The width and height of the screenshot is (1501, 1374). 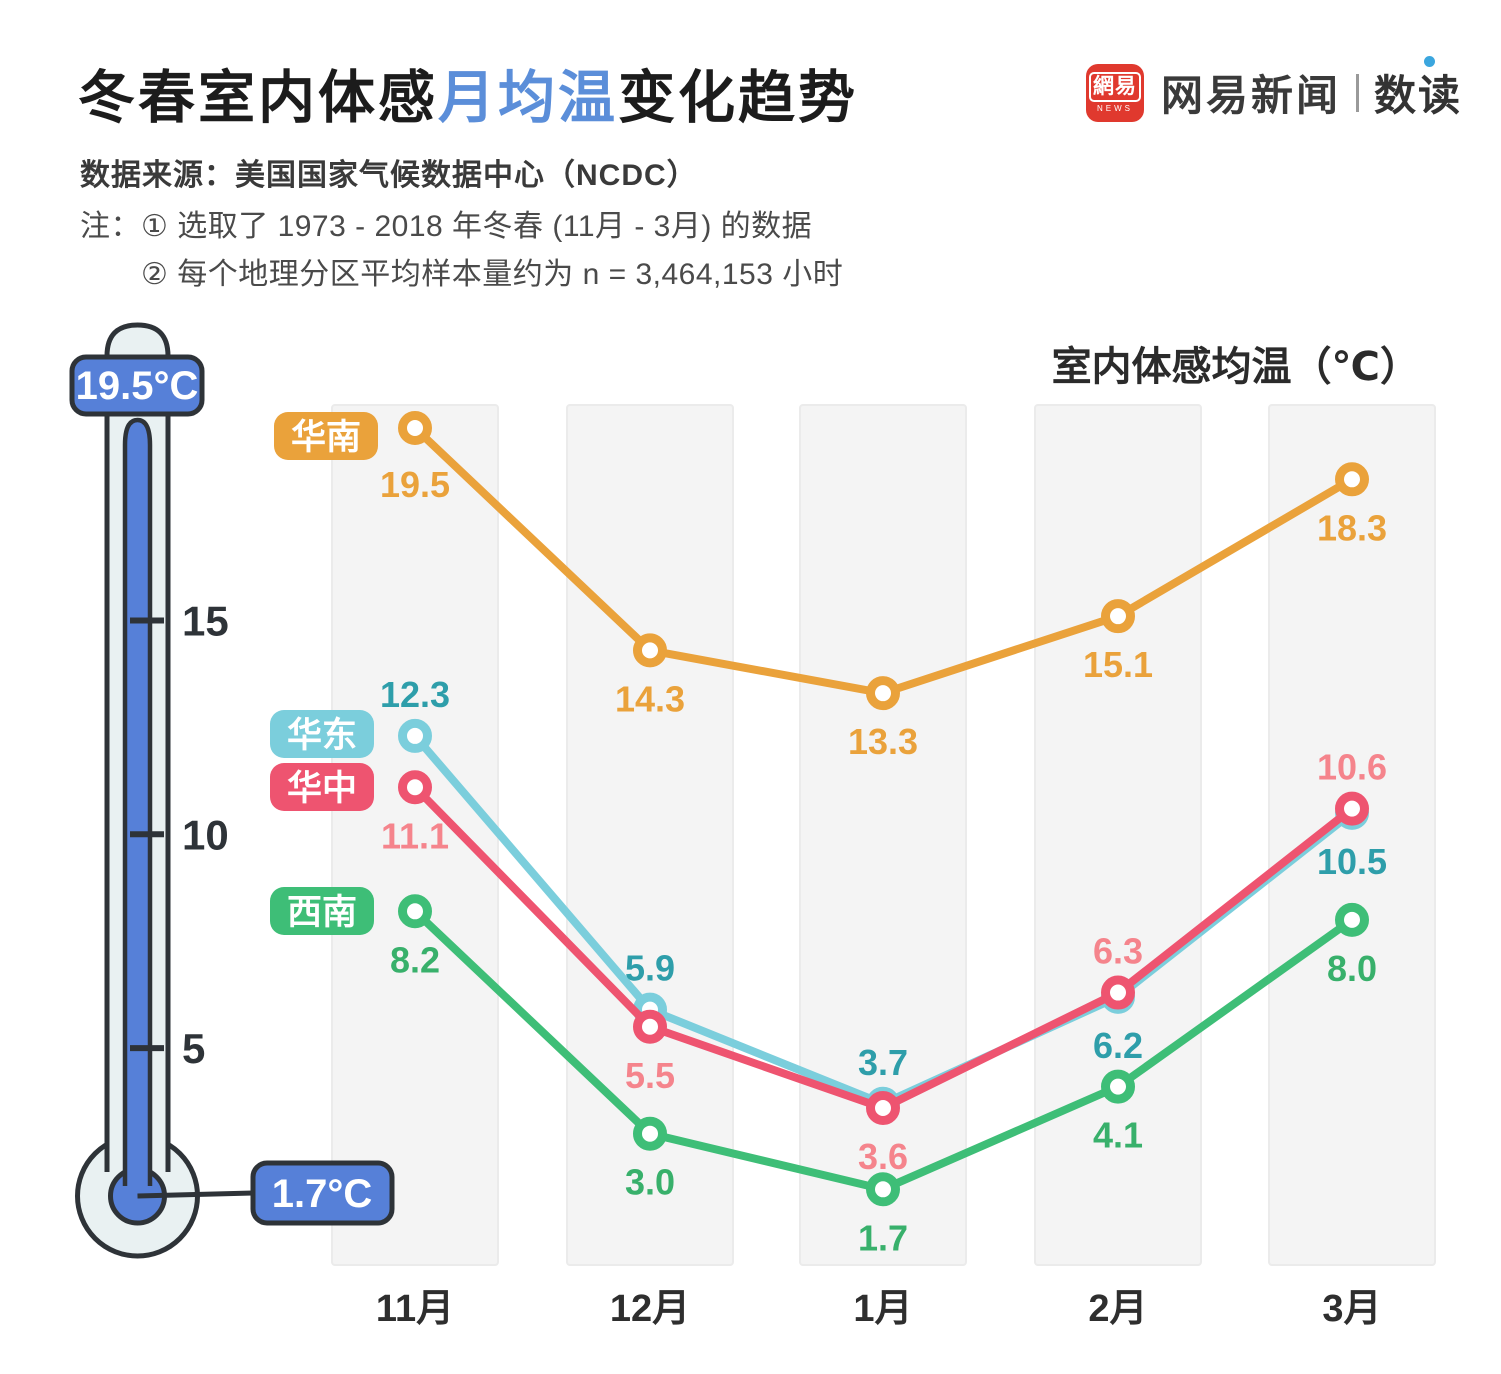 I want to click on value-label: 10.5, so click(x=1352, y=861).